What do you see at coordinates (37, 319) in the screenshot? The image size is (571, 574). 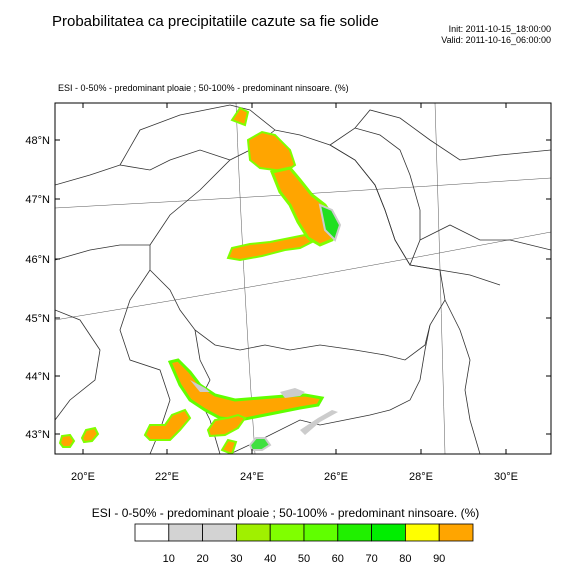 I see `lat-label: 45°N` at bounding box center [37, 319].